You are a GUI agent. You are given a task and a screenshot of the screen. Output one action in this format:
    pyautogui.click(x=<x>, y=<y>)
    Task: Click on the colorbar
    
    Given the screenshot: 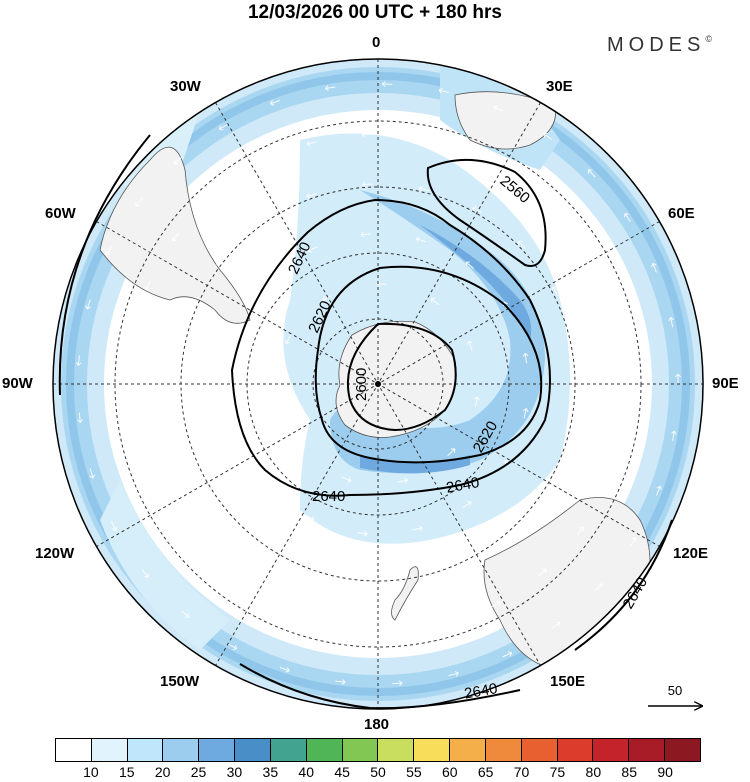 What is the action you would take?
    pyautogui.click(x=378, y=750)
    